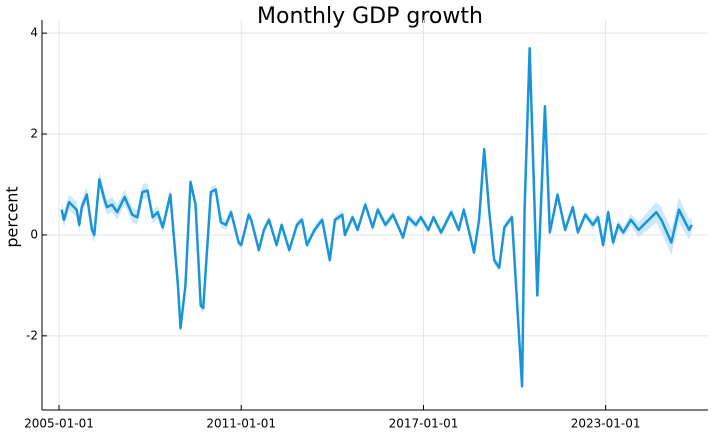 The width and height of the screenshot is (720, 440). Describe the element at coordinates (606, 424) in the screenshot. I see `x-tick-label: 2023-01-01` at that location.